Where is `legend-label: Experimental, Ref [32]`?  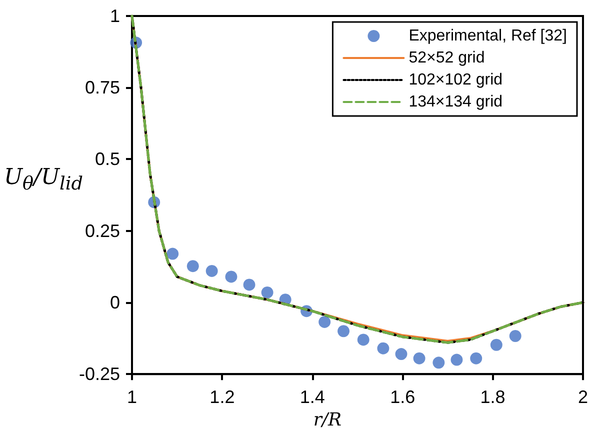
legend-label: Experimental, Ref [32] is located at coordinates (487, 36).